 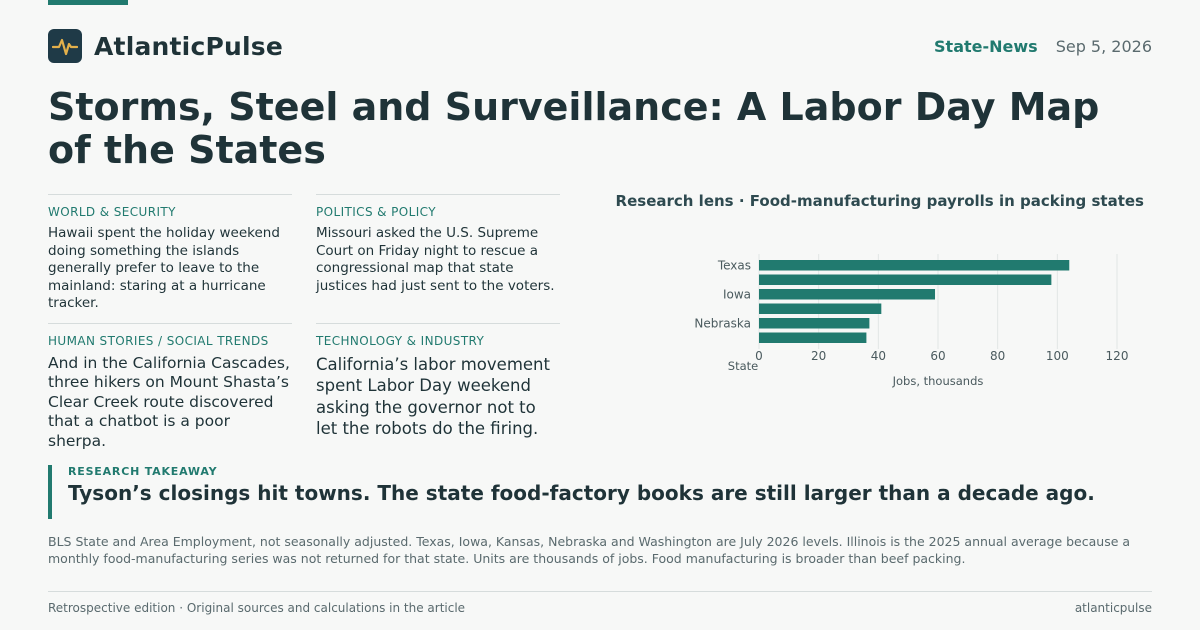 I want to click on tick-label: 120, so click(x=1117, y=356).